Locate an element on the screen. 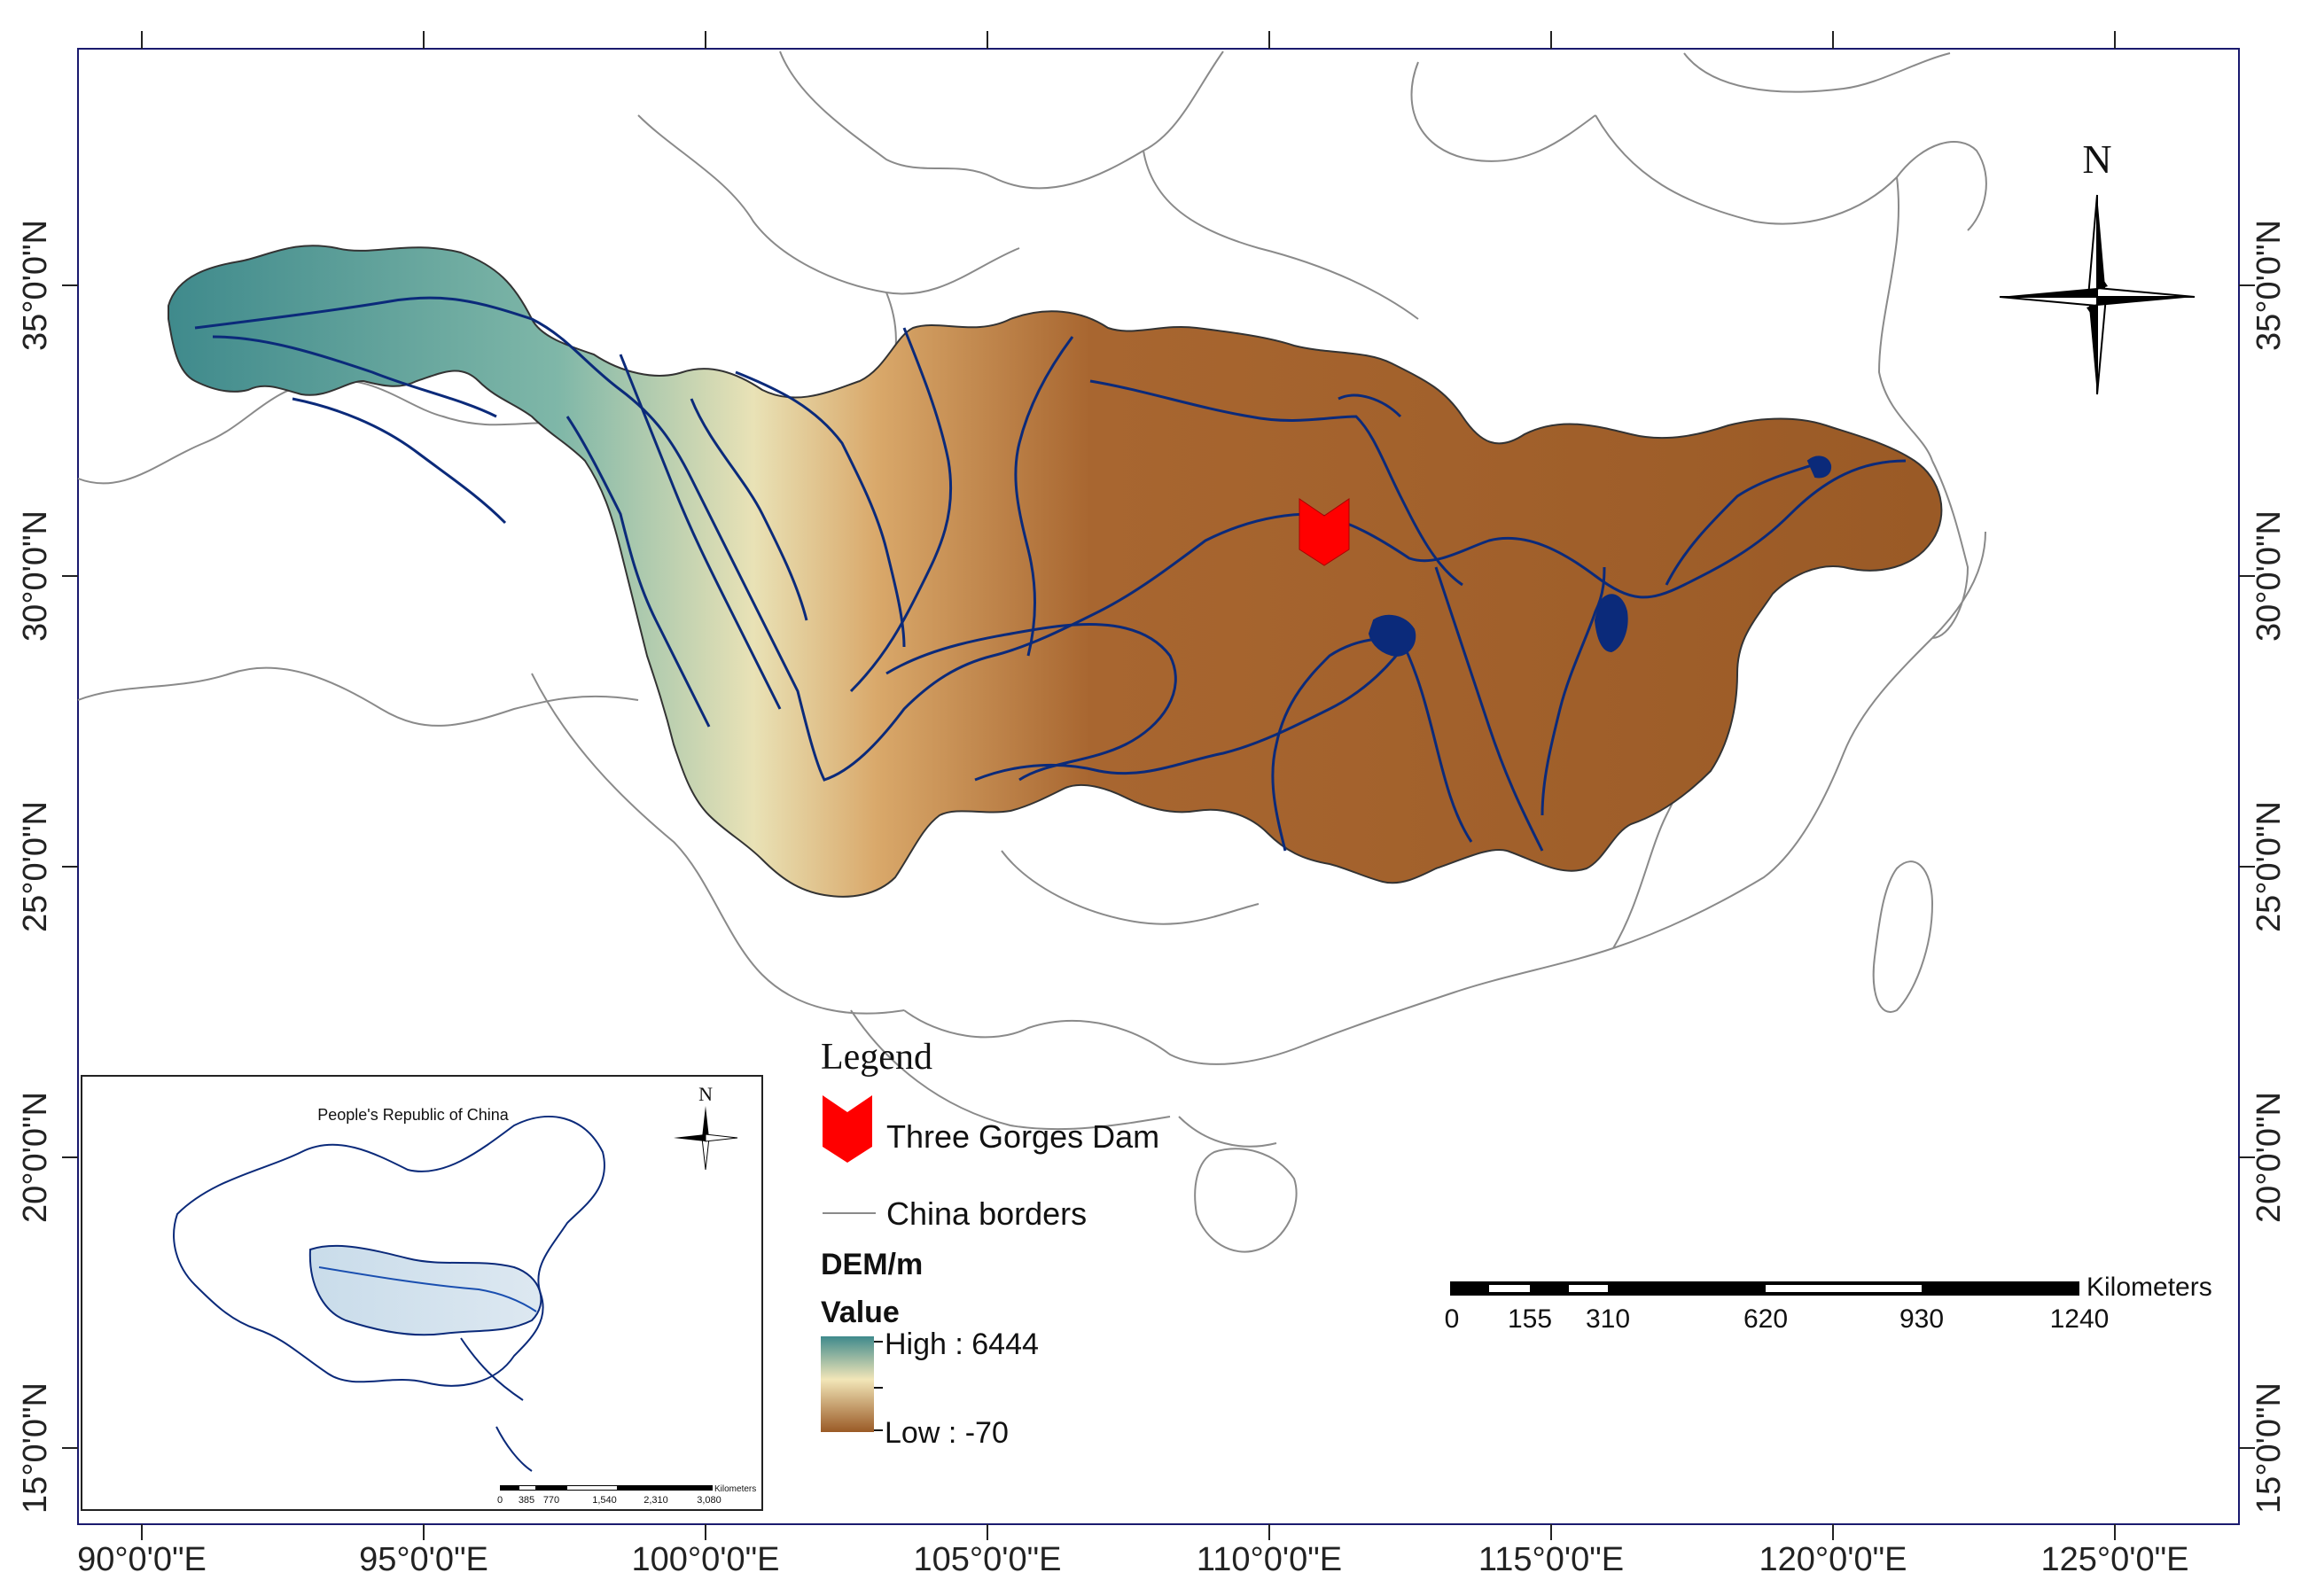  scale-tick-1240: 1240 is located at coordinates (2080, 1319).